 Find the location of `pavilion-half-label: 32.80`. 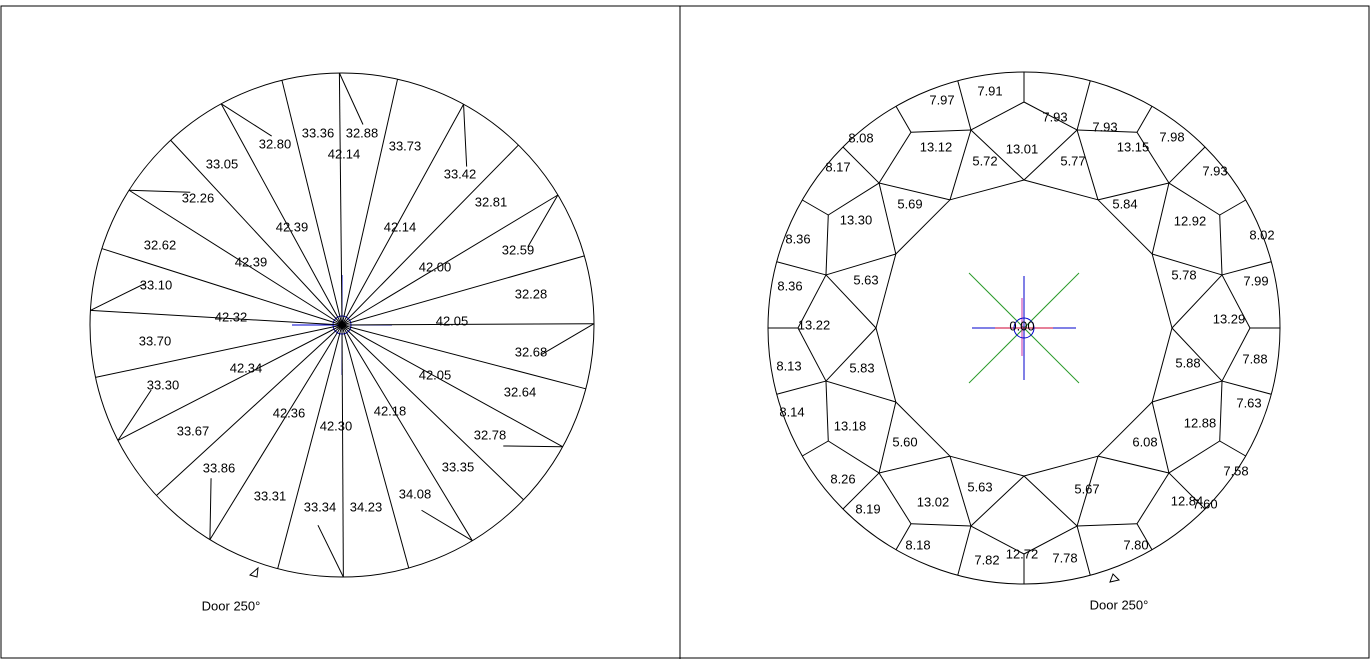

pavilion-half-label: 32.80 is located at coordinates (275, 143).